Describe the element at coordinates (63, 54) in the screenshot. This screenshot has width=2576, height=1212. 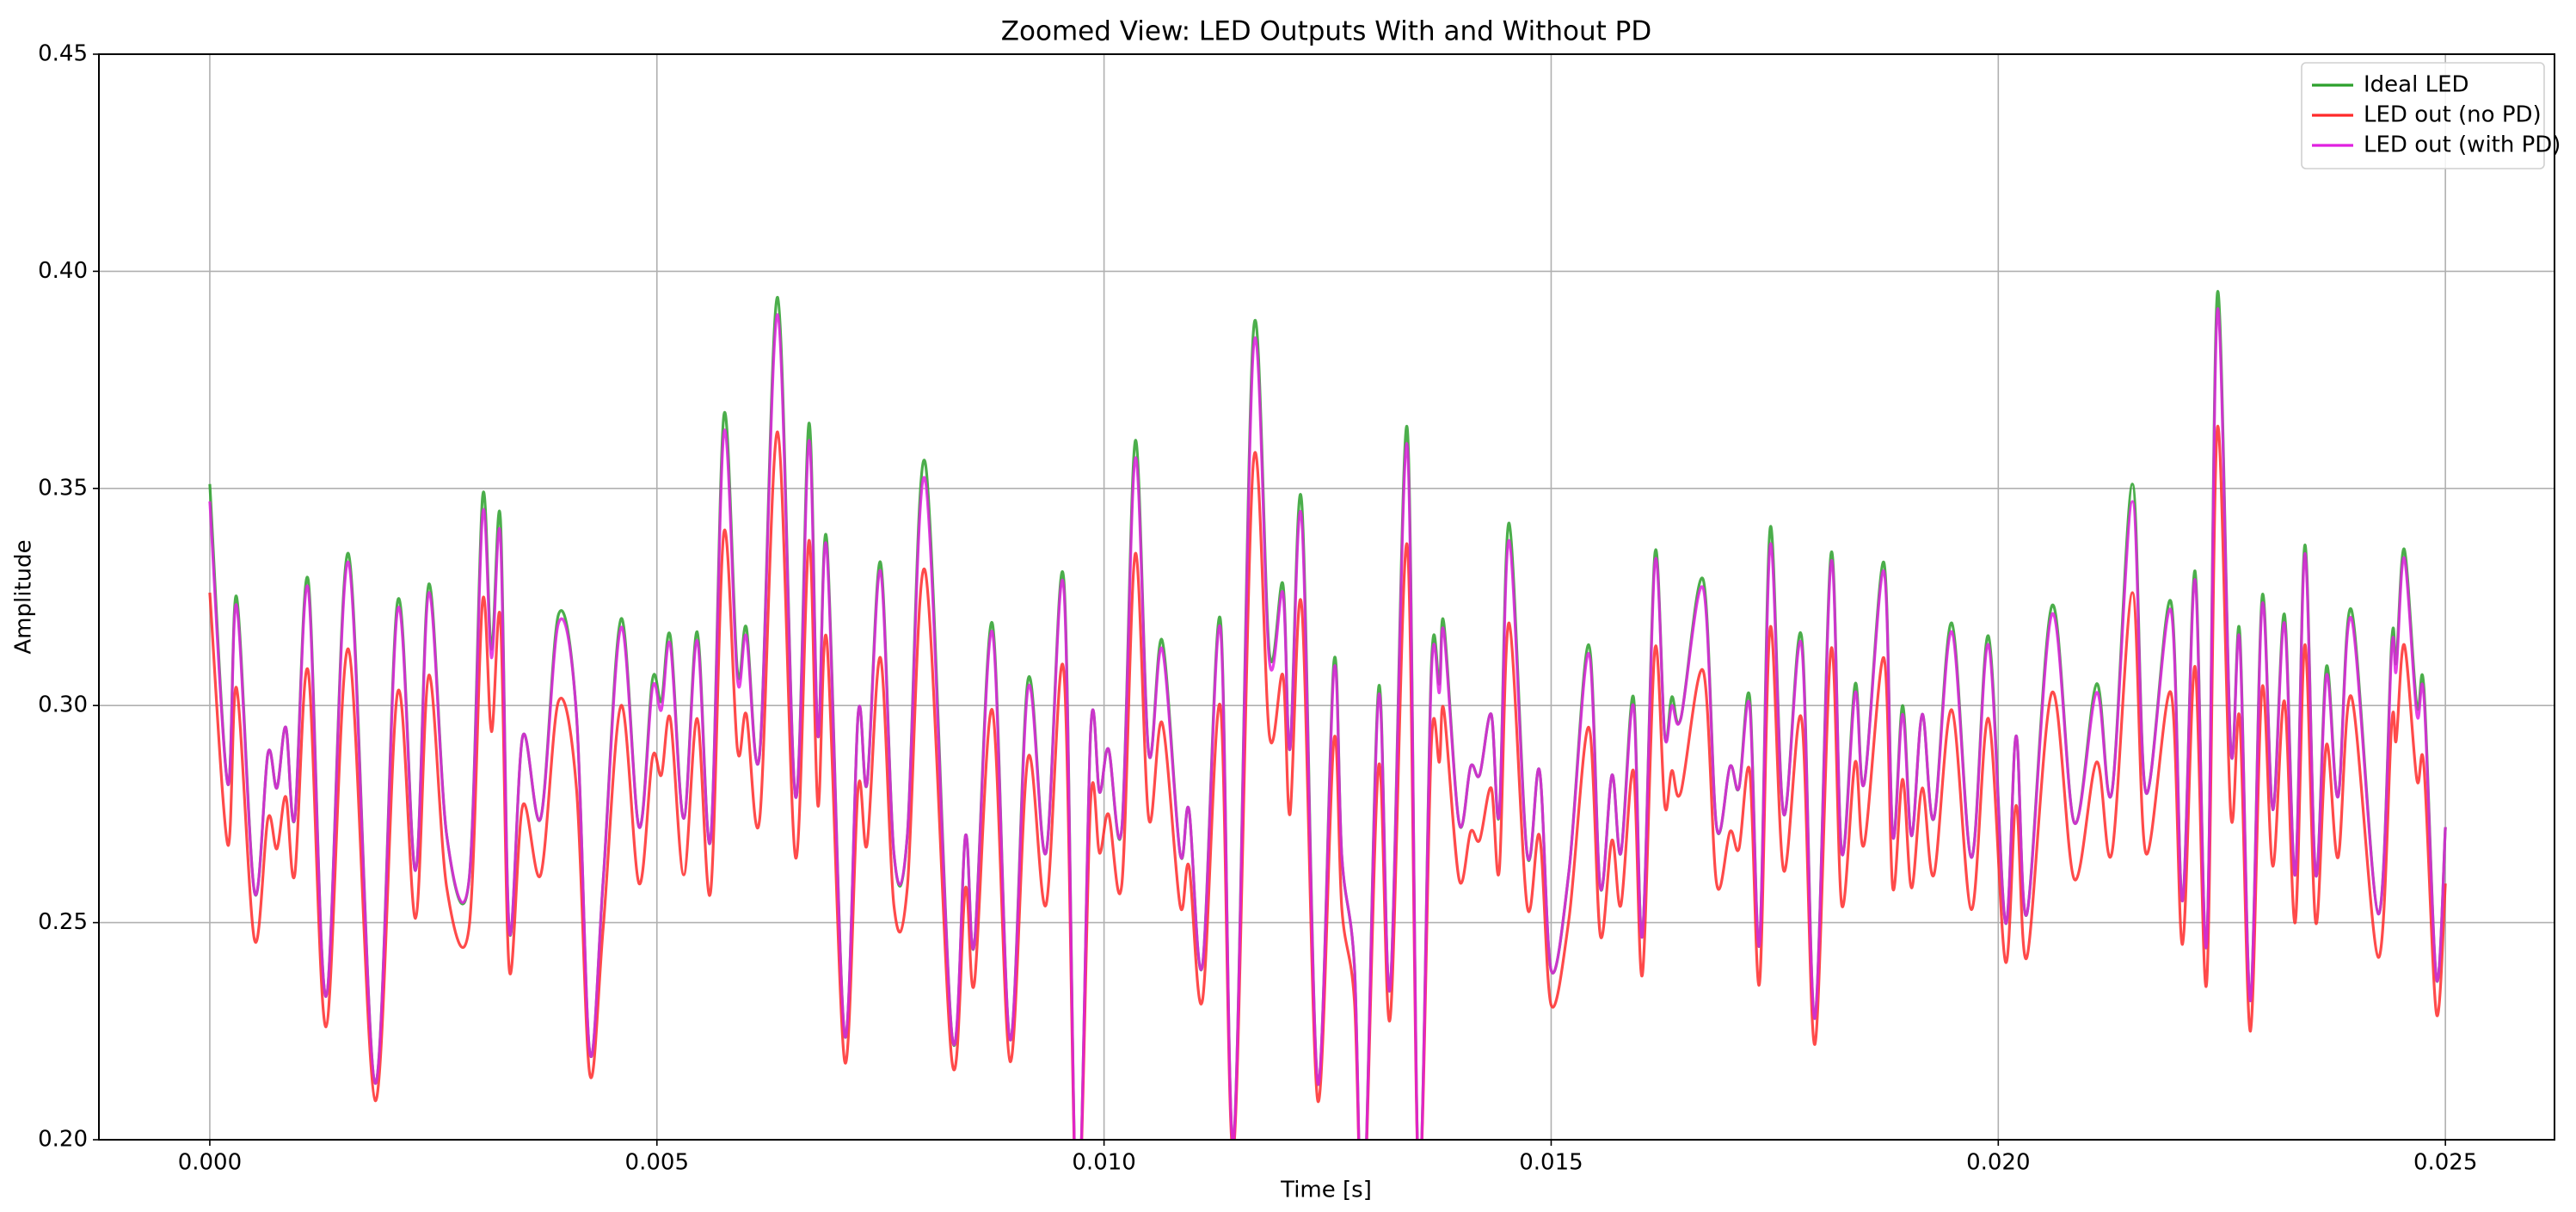
I see `y-tick-label: 0.45` at that location.